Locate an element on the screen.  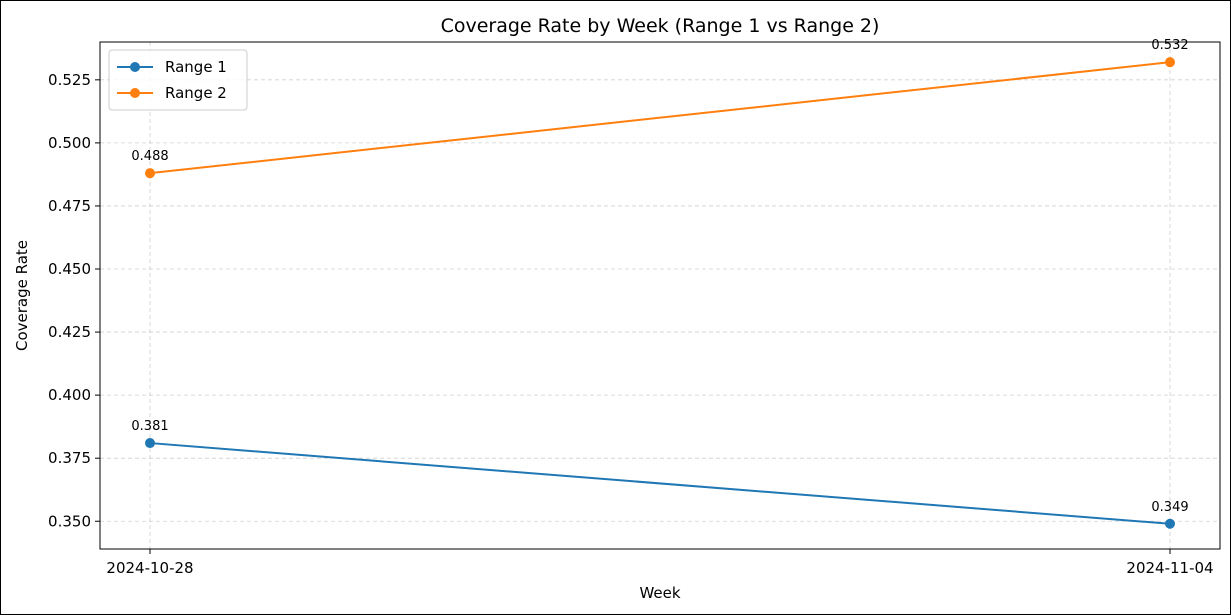
legend-entry: Range 2 is located at coordinates (172, 93).